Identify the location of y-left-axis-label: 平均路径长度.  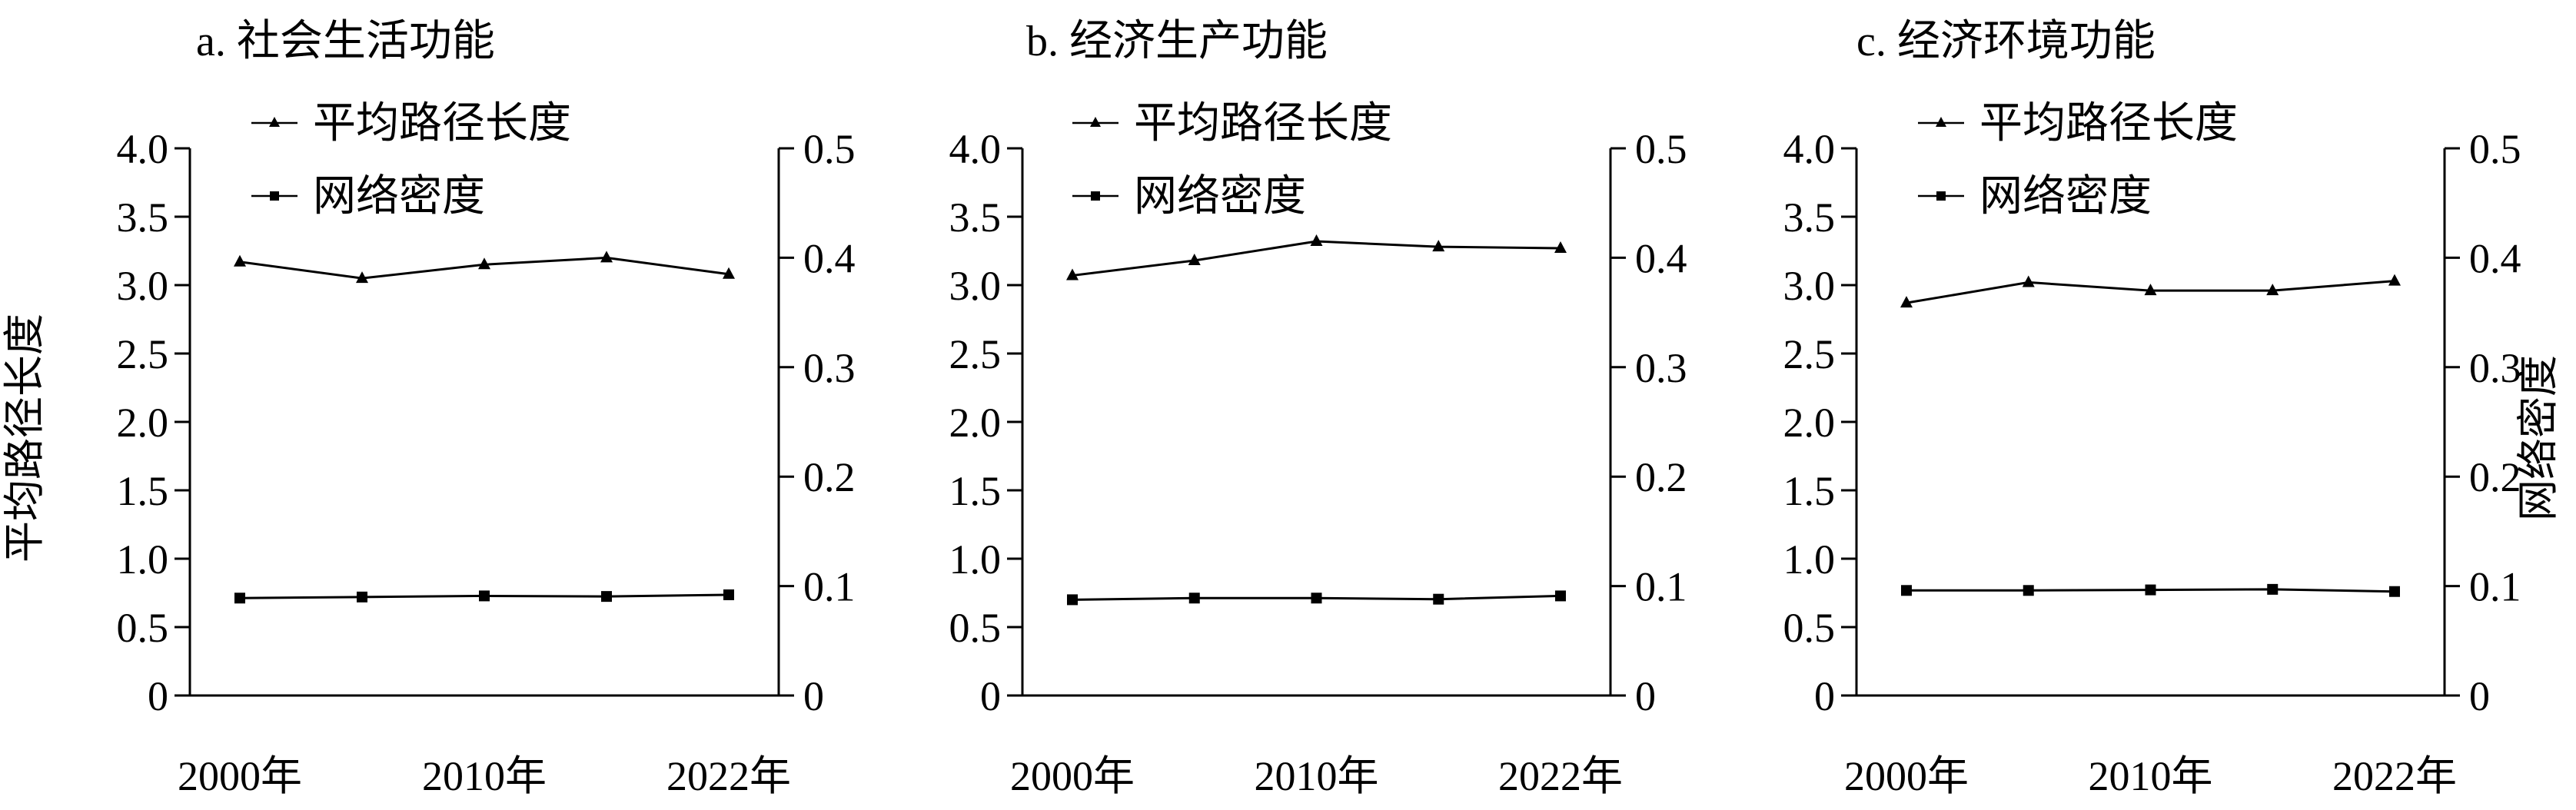
(25, 438).